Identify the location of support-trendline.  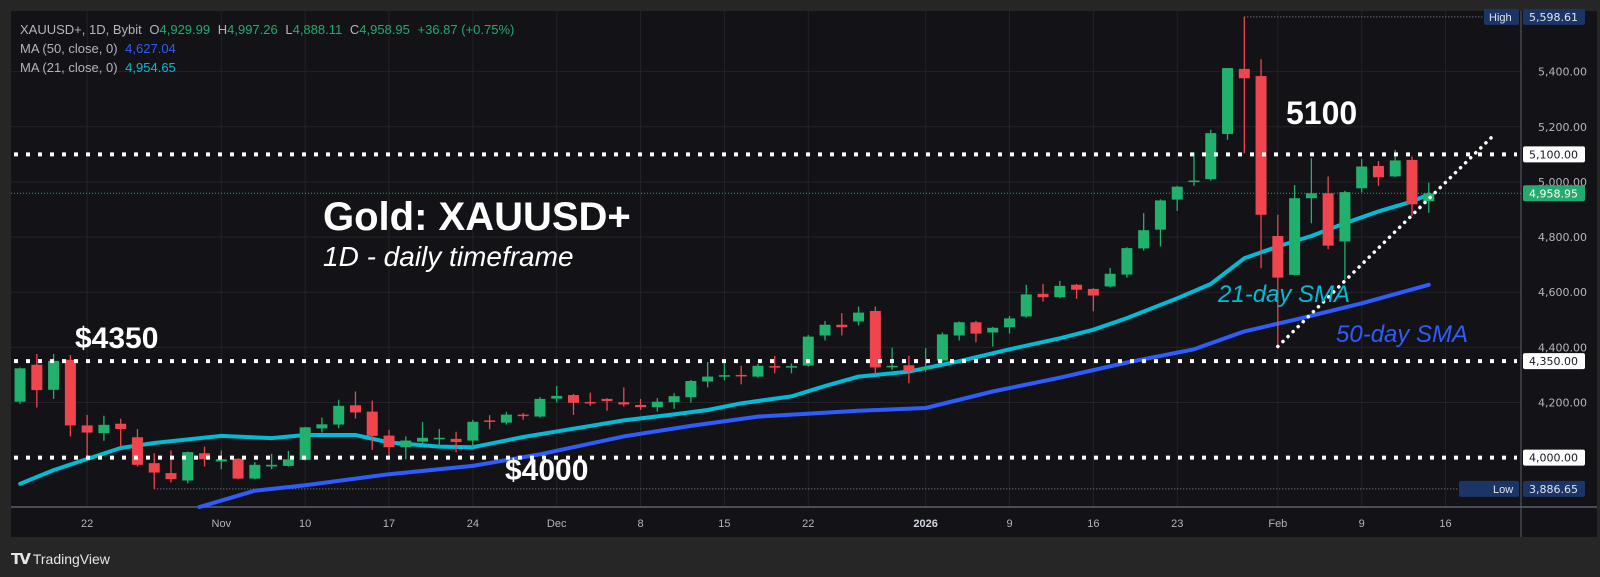
(1387, 240).